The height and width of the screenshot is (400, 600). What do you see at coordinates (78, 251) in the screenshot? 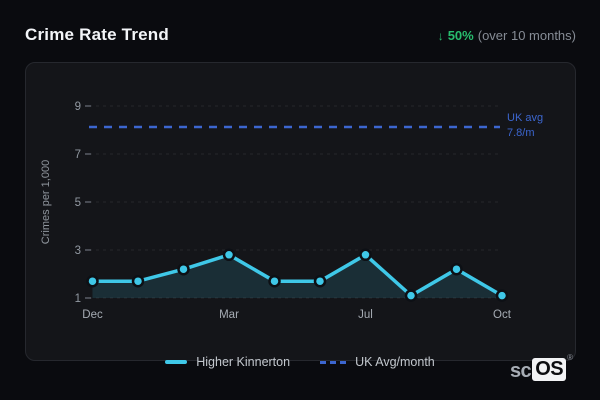
I see `svg-text: 3` at bounding box center [78, 251].